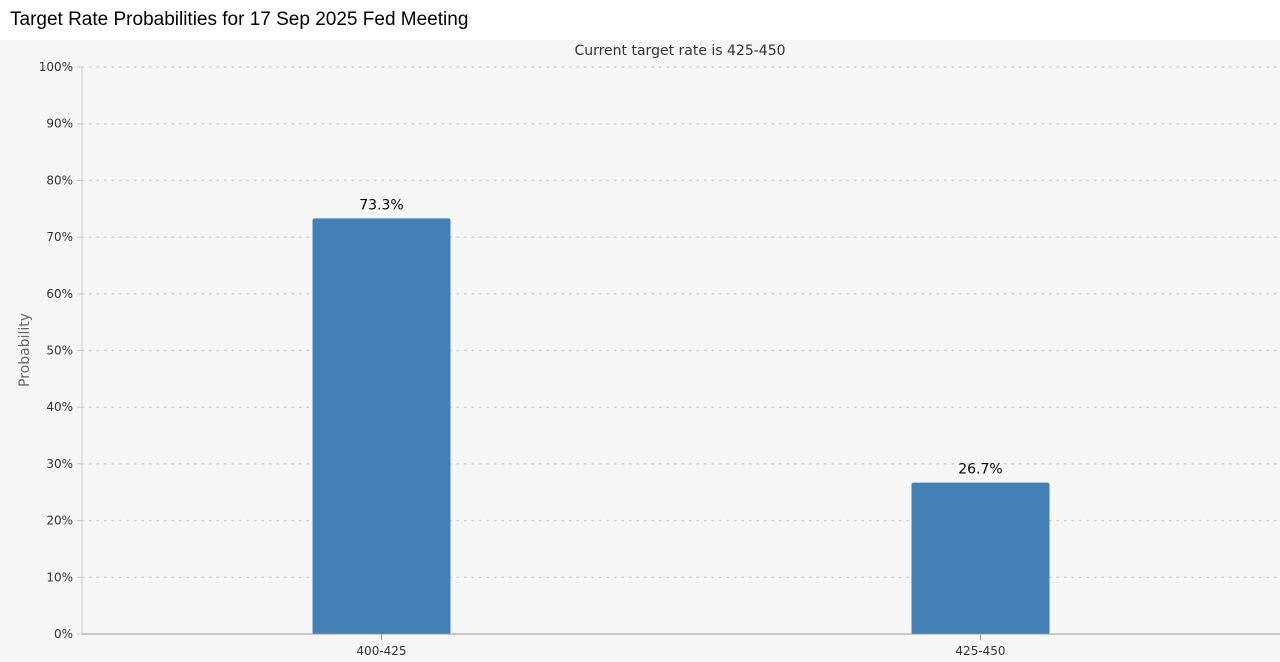 The width and height of the screenshot is (1280, 662). I want to click on chart-subtitle: Current target rate is 425-450, so click(679, 51).